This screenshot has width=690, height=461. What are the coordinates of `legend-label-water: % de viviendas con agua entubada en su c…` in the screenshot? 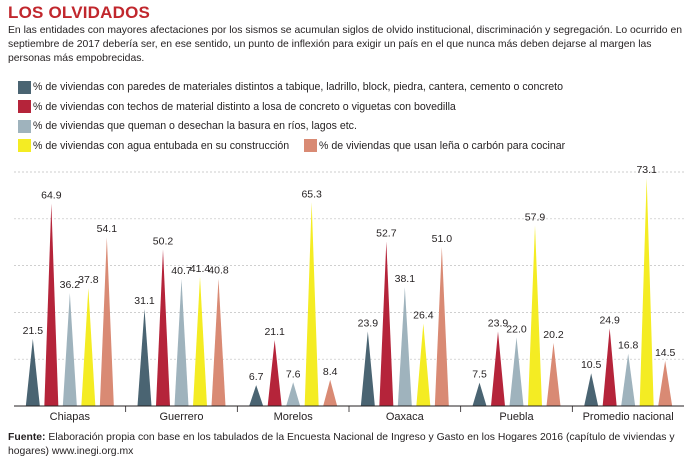 It's located at (161, 145).